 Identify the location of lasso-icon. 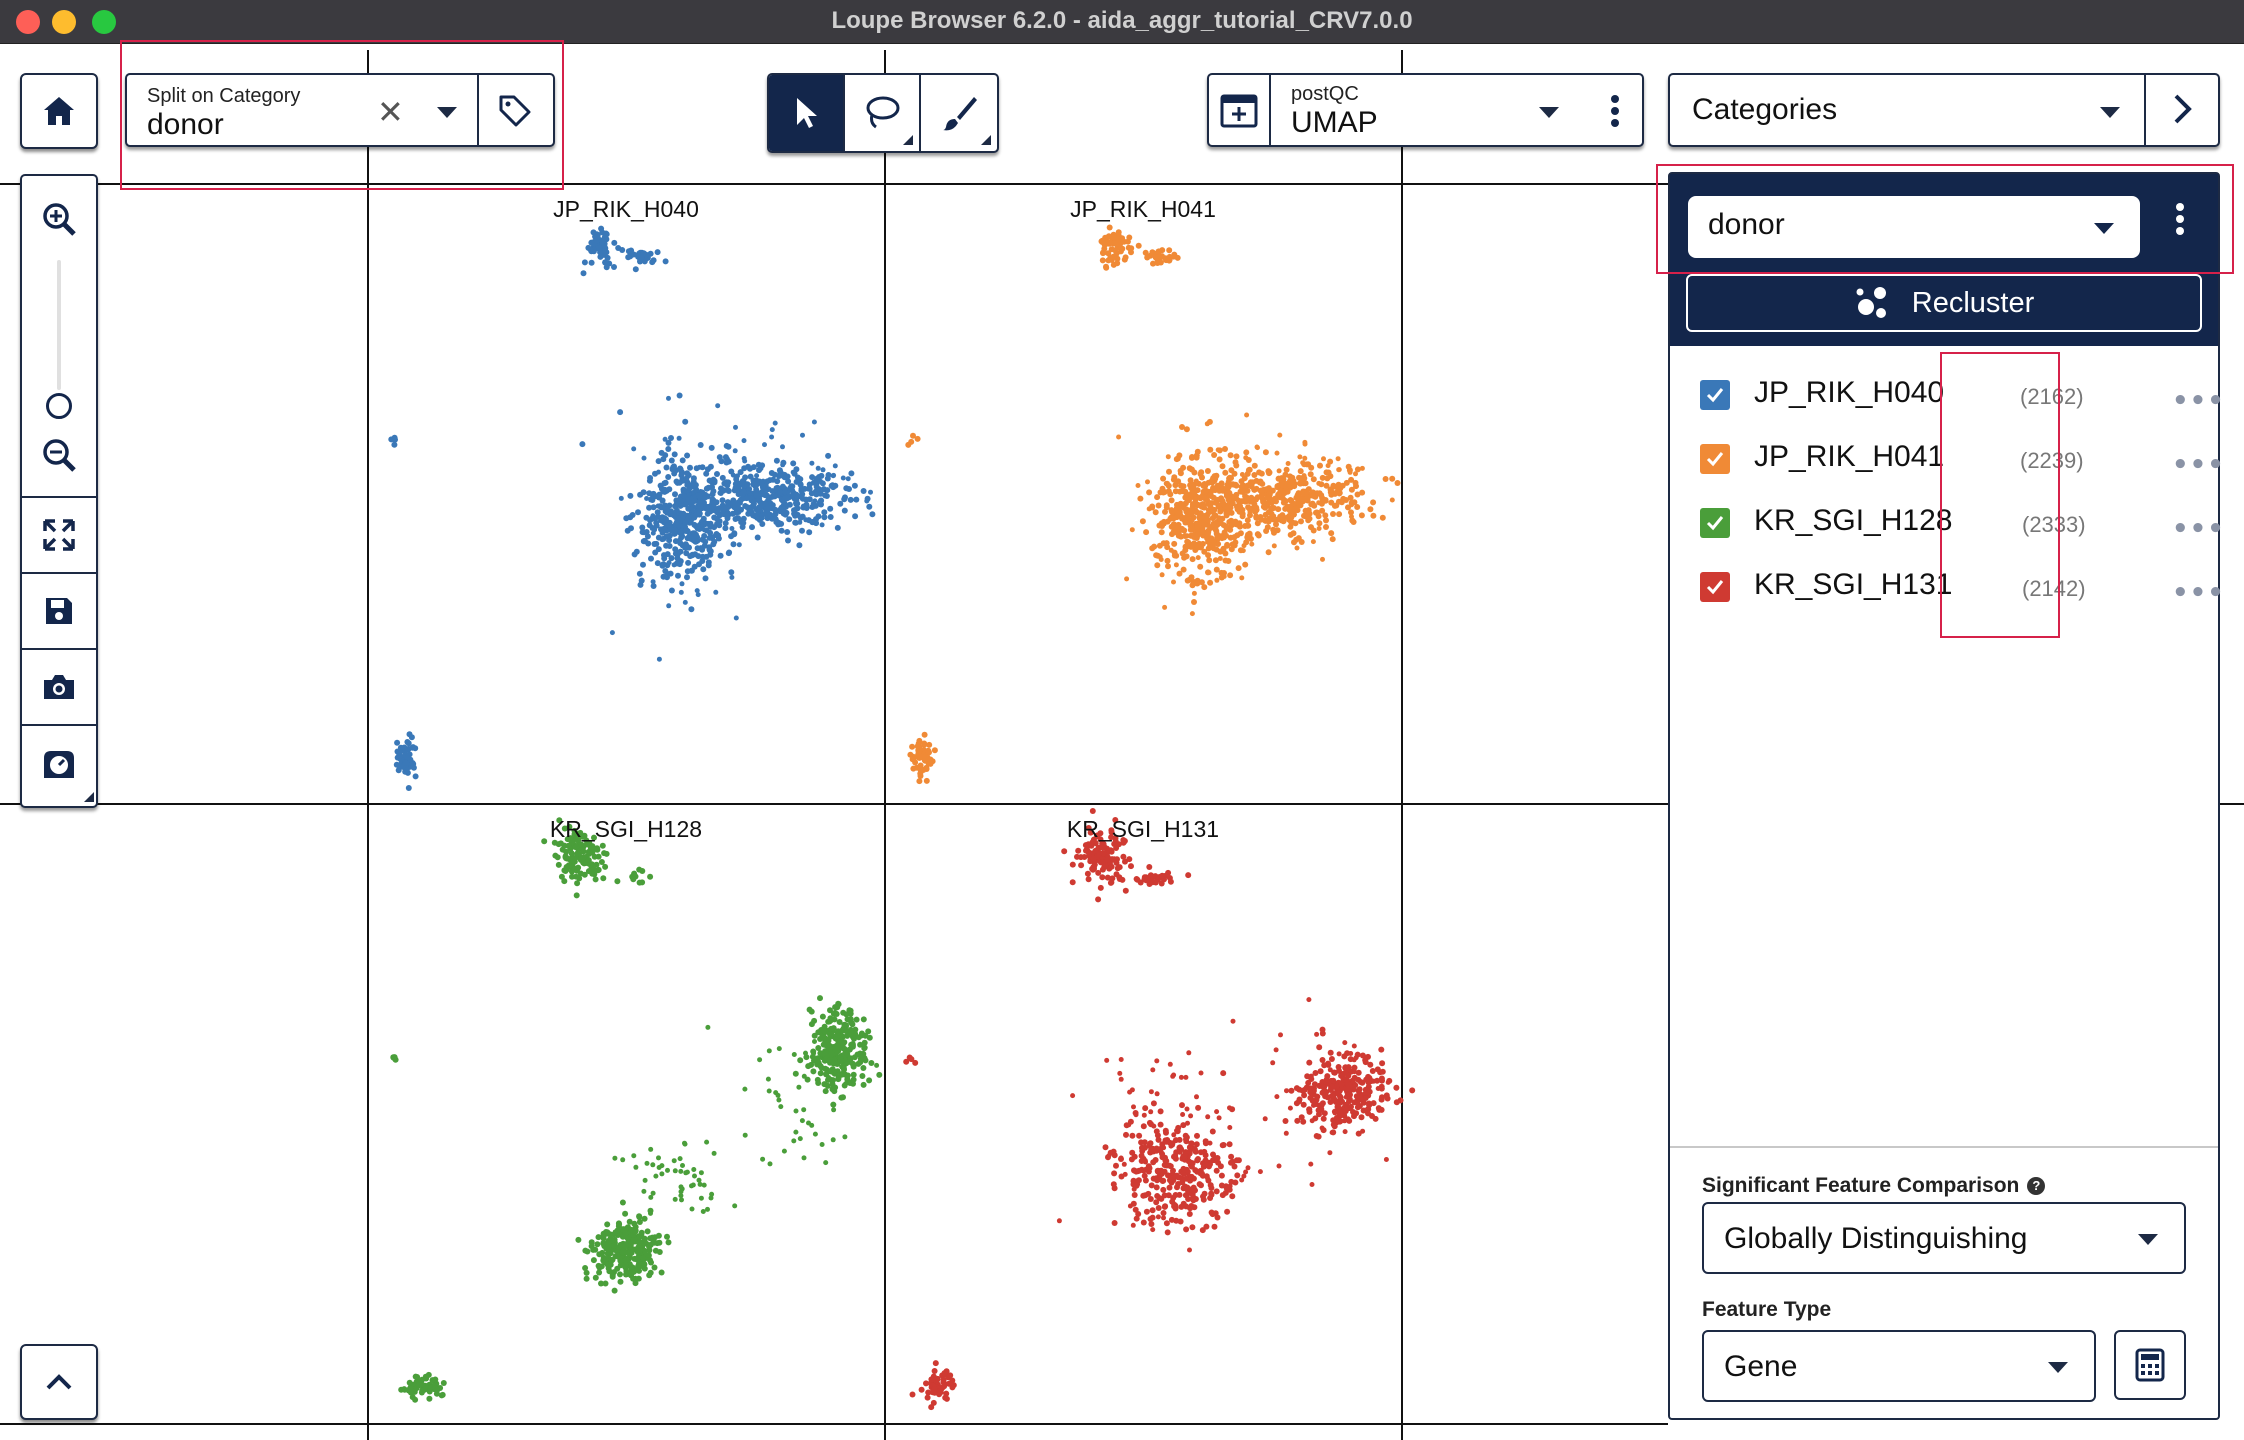
(883, 112).